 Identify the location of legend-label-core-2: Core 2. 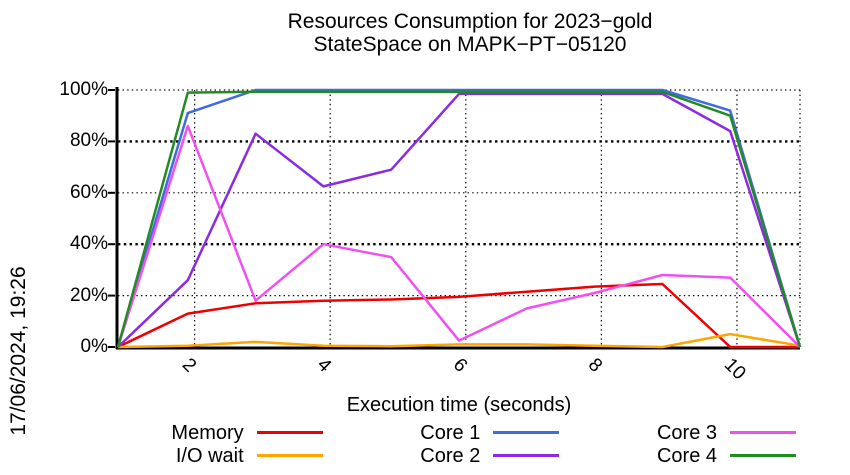
(450, 455).